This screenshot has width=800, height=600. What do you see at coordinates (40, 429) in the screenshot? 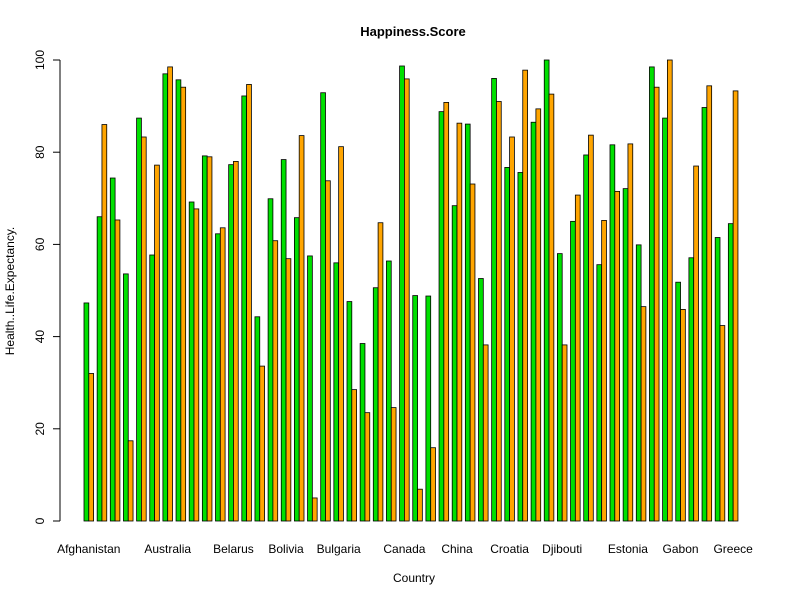
I see `y-tick-label: 20` at bounding box center [40, 429].